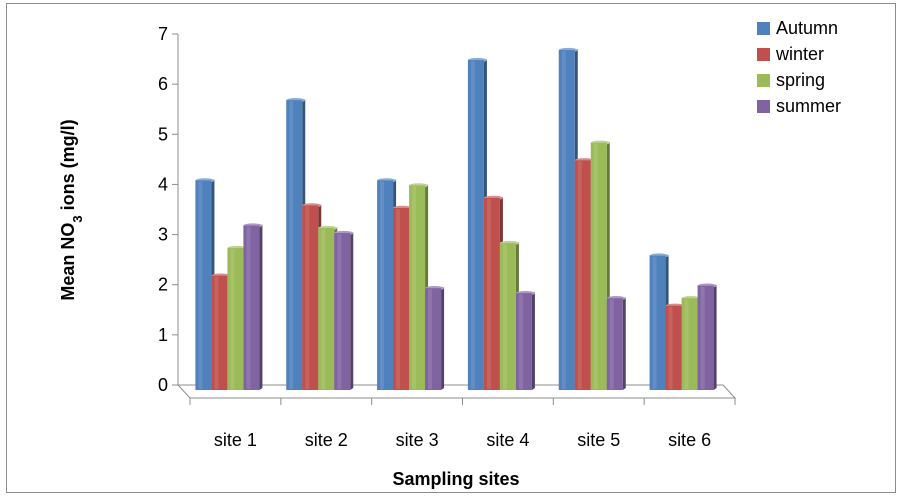 This screenshot has width=900, height=497. What do you see at coordinates (163, 84) in the screenshot?
I see `y-tick-label: 6` at bounding box center [163, 84].